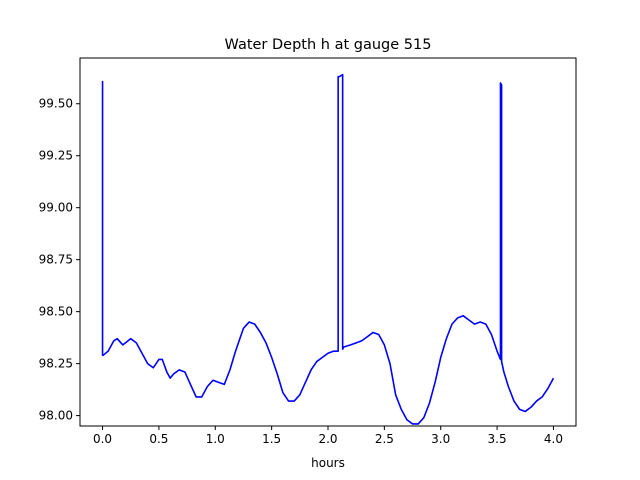  I want to click on x-tick-label: 0.5, so click(158, 439).